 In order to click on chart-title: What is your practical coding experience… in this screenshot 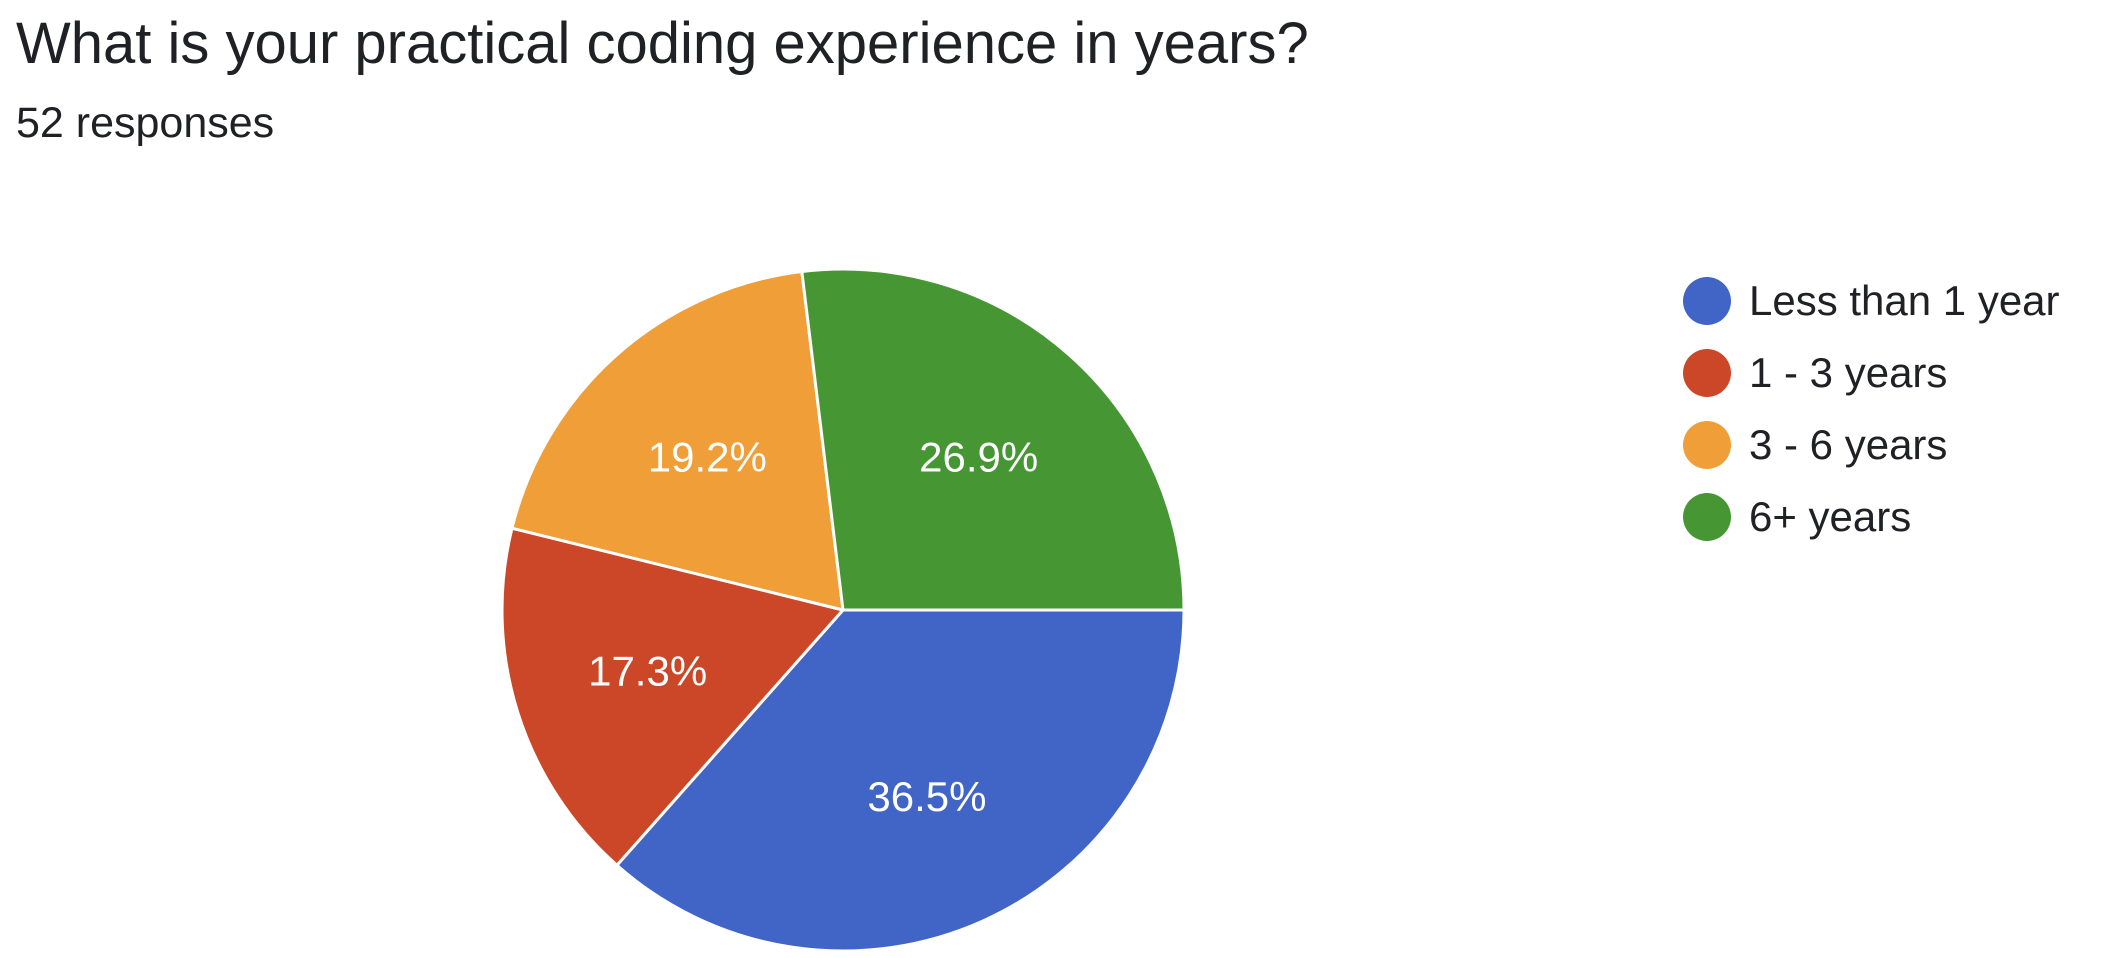, I will do `click(662, 43)`.